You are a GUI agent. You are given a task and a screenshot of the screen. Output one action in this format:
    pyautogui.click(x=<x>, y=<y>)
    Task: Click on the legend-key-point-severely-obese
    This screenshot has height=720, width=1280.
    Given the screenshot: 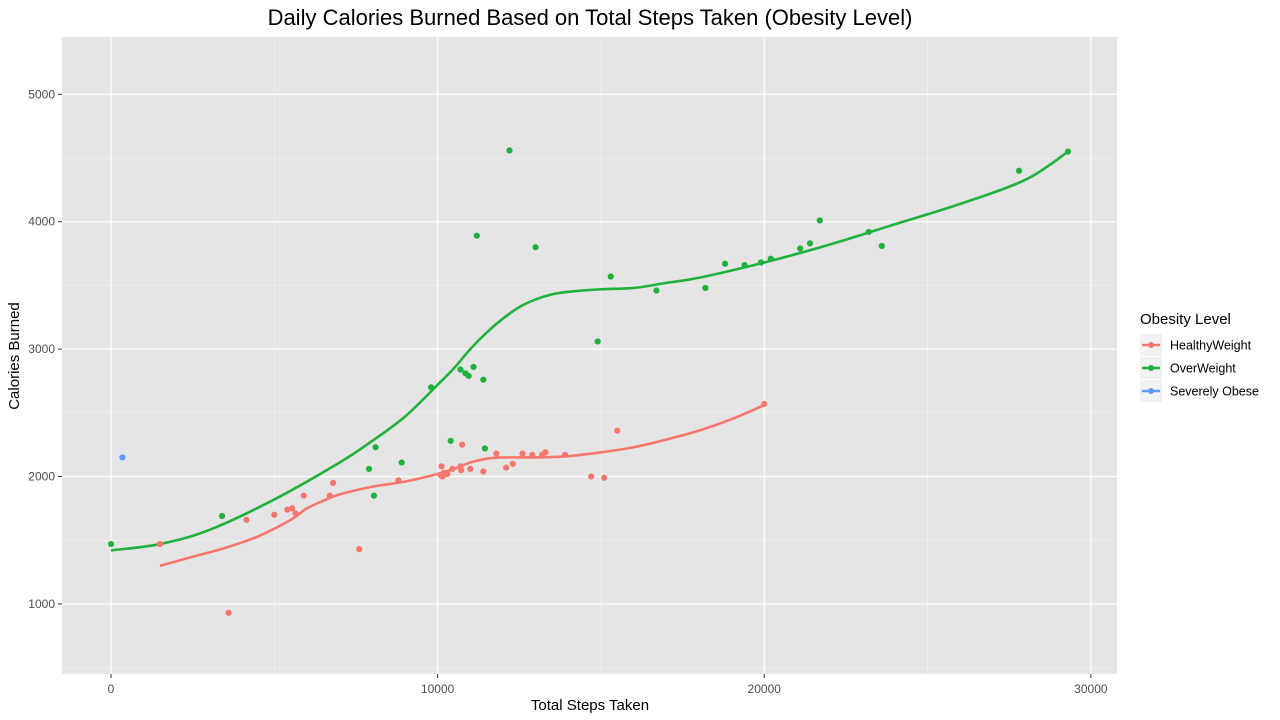 What is the action you would take?
    pyautogui.click(x=1151, y=391)
    